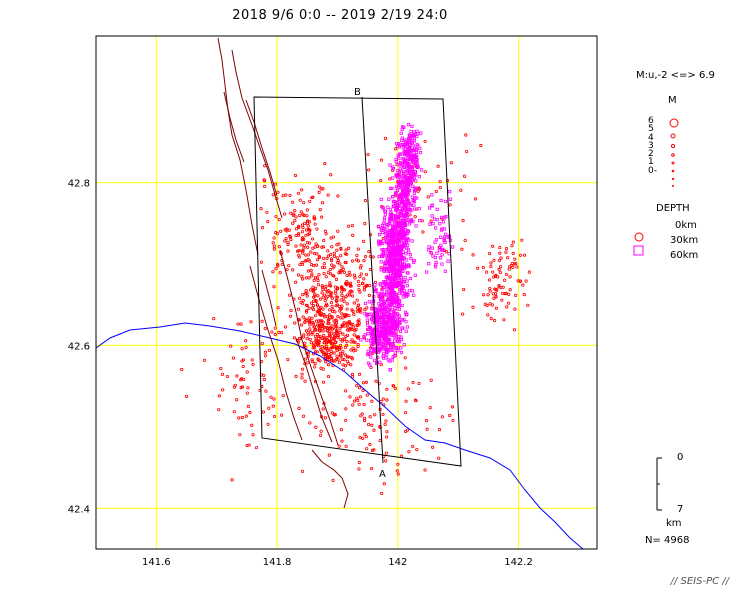 This screenshot has width=751, height=593. What do you see at coordinates (680, 457) in the screenshot?
I see `scale-top-label: 0` at bounding box center [680, 457].